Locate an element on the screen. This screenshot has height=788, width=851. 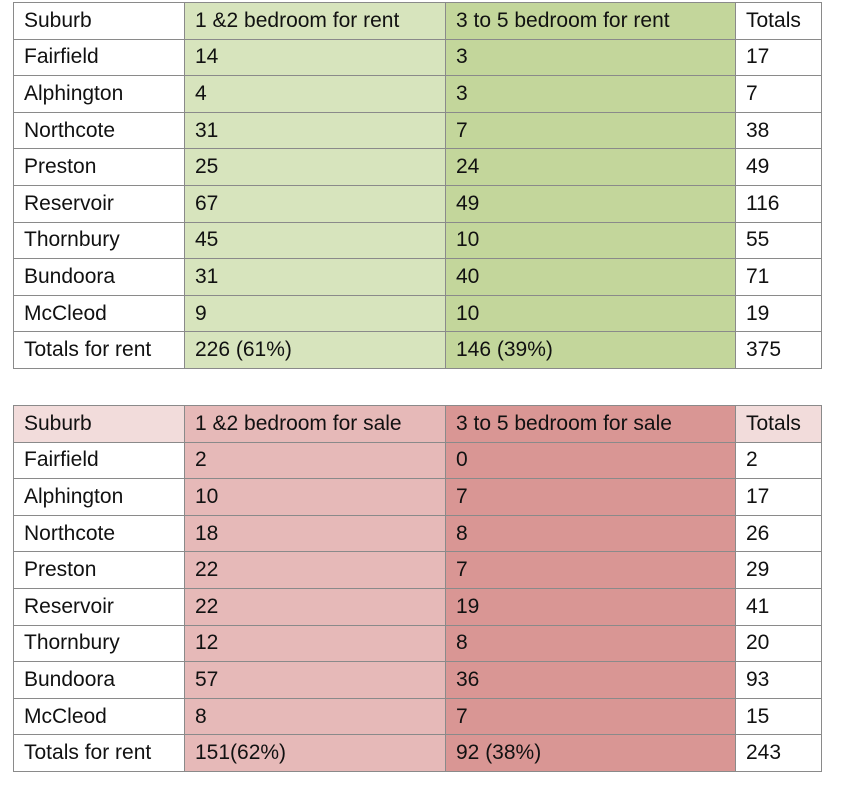
table-row: Bundoora 57 36 93 is located at coordinates (417, 680).